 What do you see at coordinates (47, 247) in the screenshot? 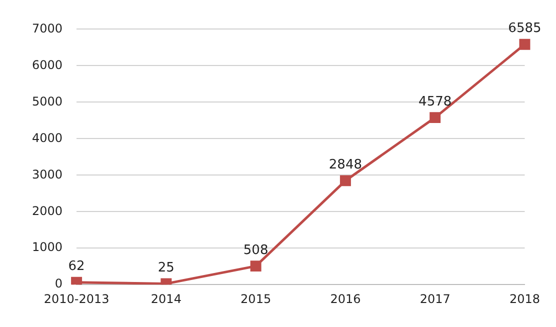
I see `y-tick-label: 1000` at bounding box center [47, 247].